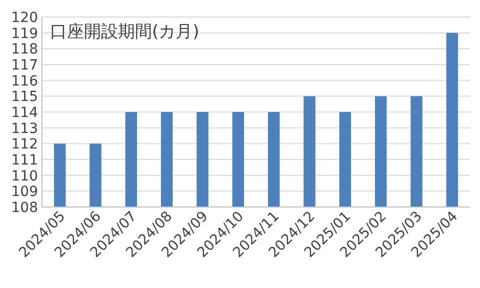 The image size is (480, 288). I want to click on y-tick-label: 115, so click(24, 97).